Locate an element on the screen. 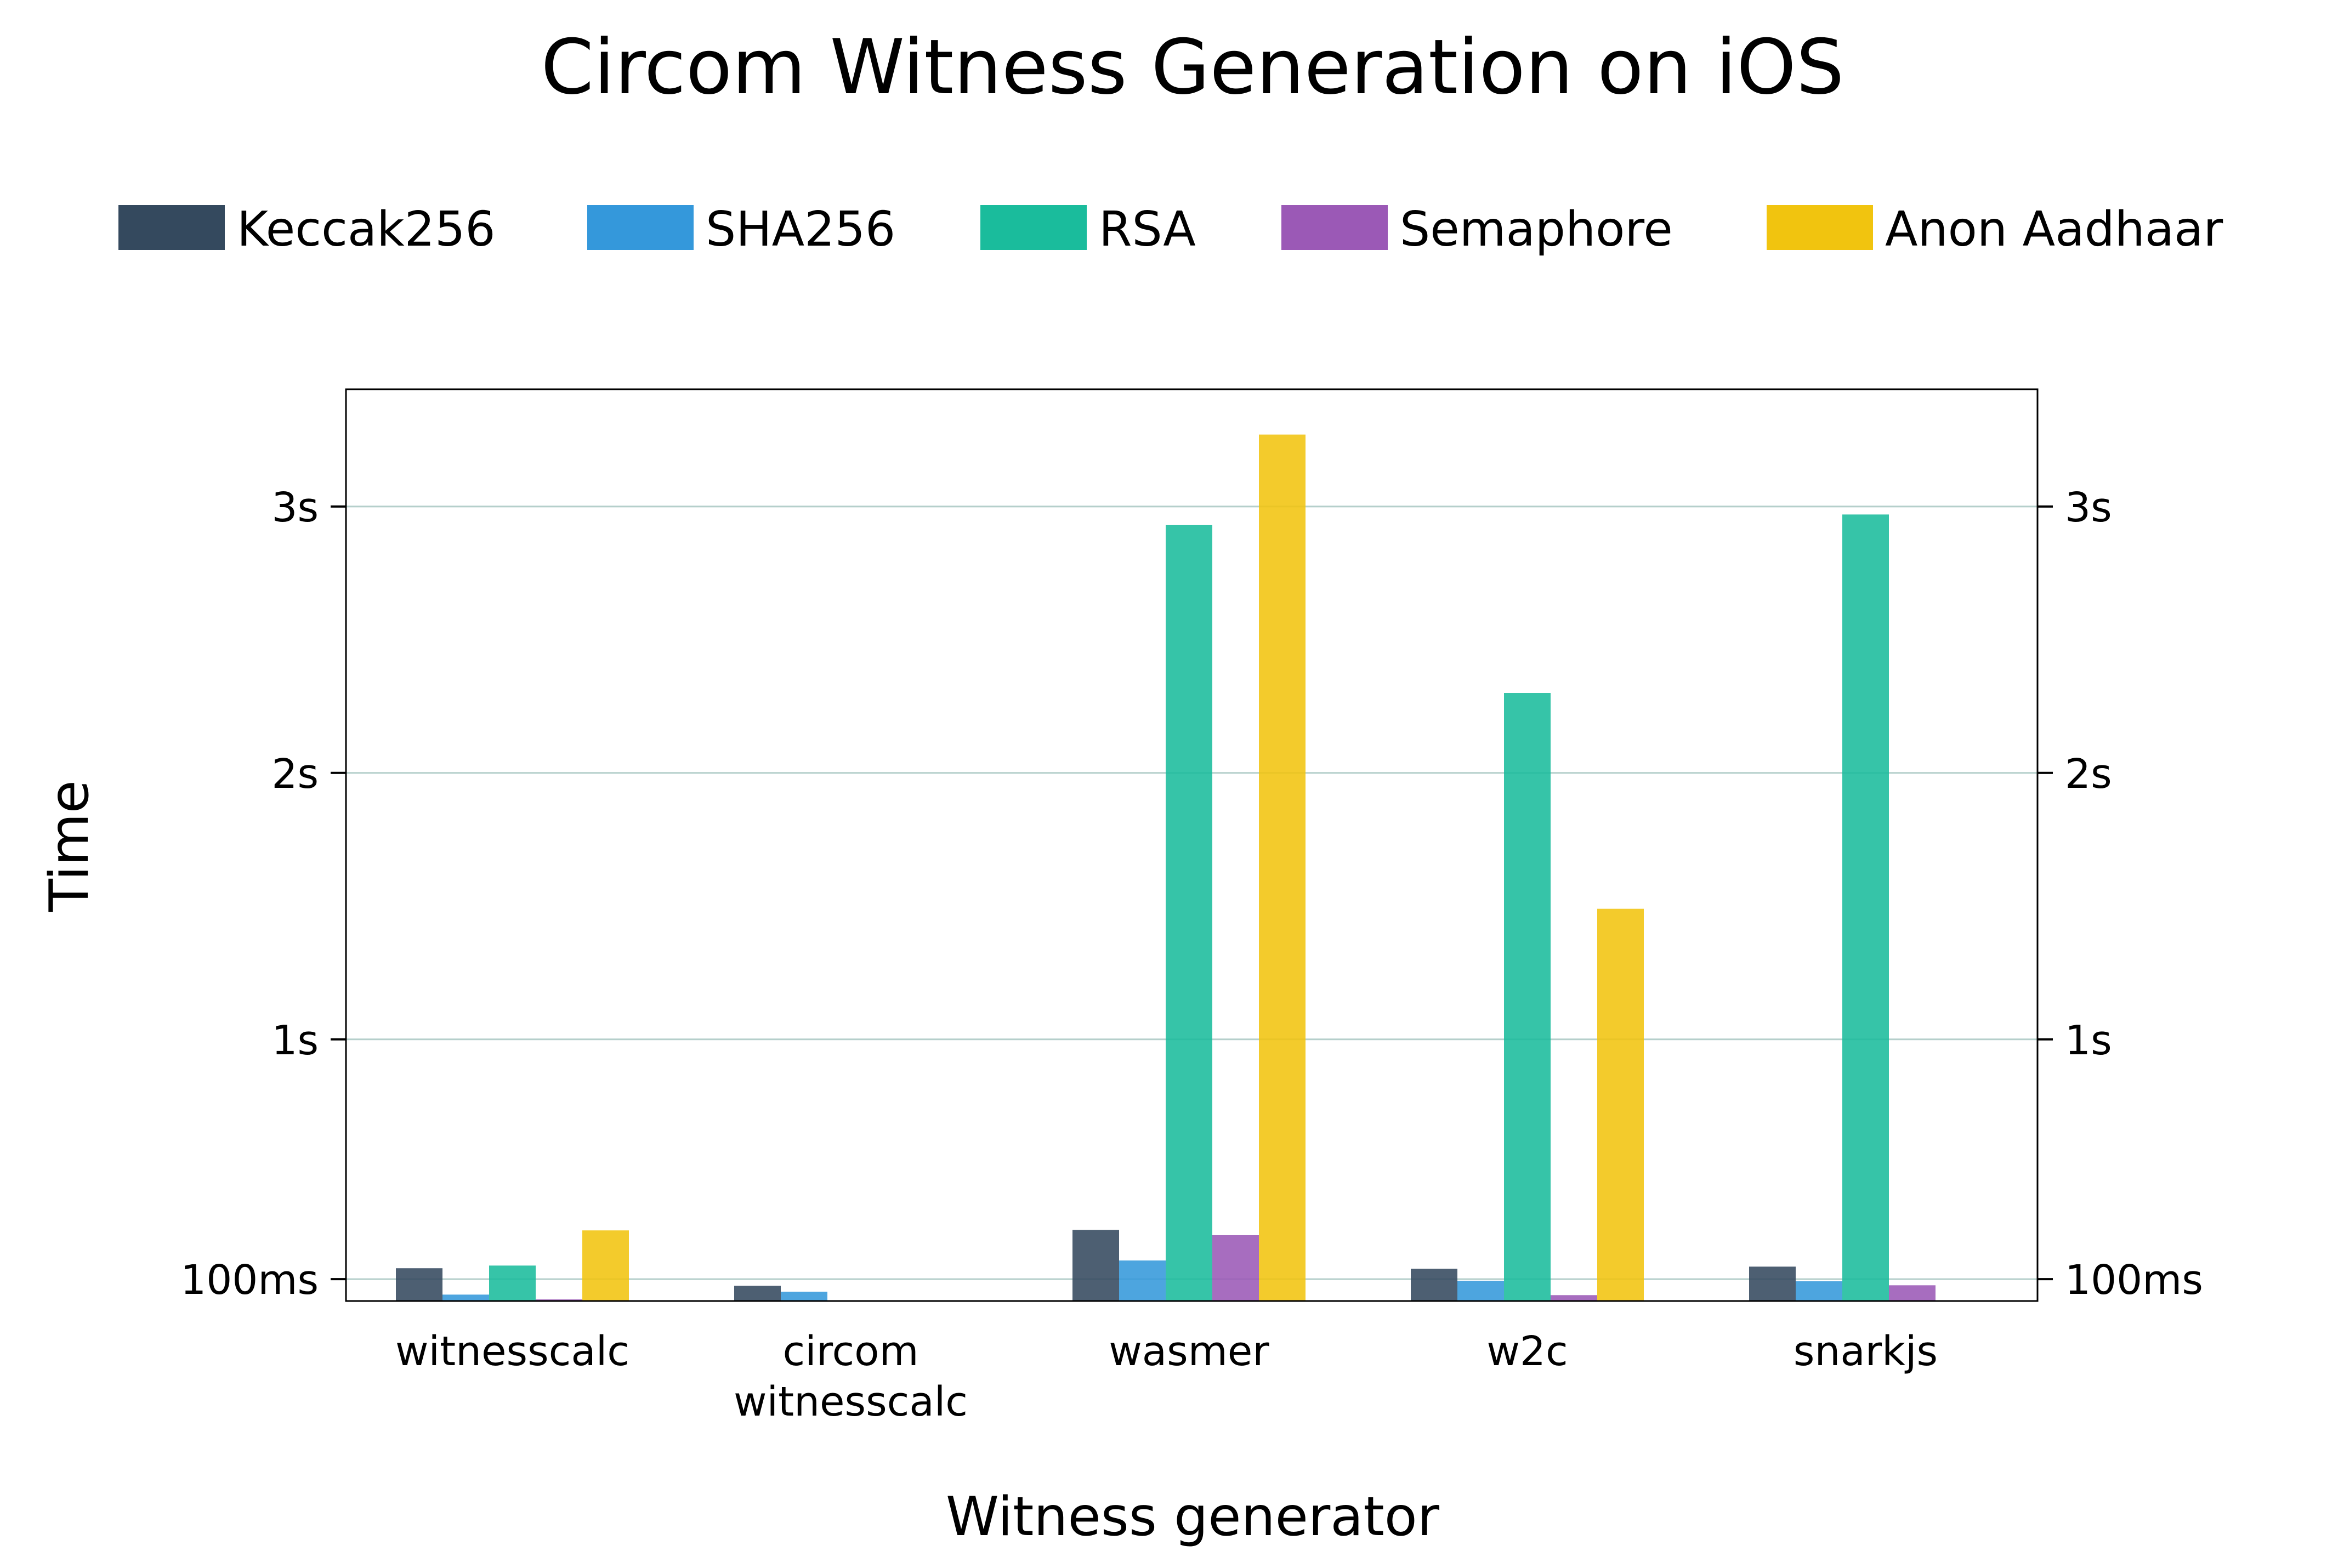 This screenshot has width=2327, height=1568. legend-label: Keccak256 is located at coordinates (366, 229).